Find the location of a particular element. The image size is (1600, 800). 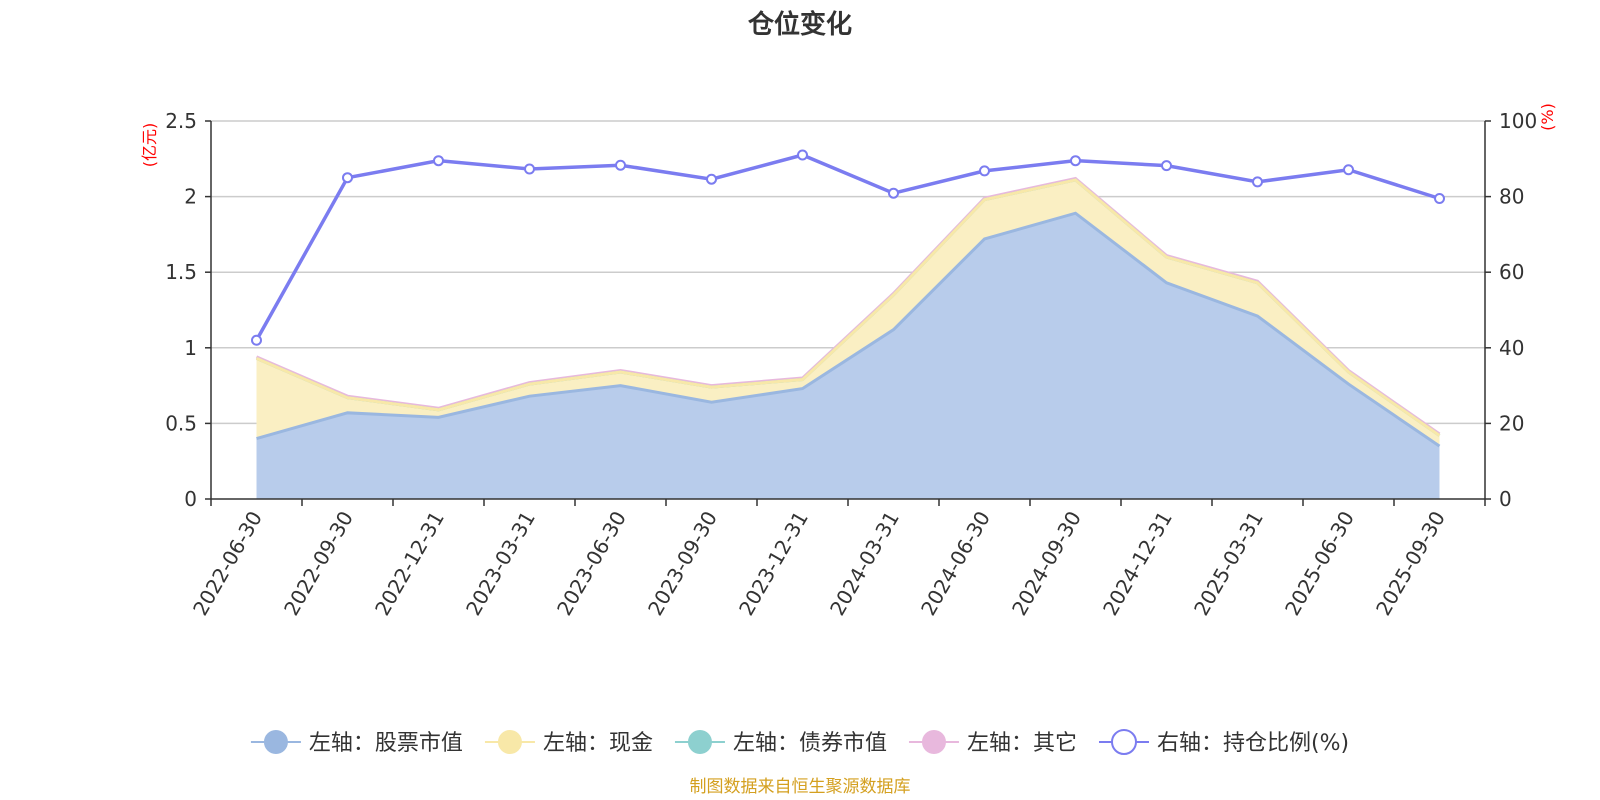

x-tick-label: 2025-09-30 is located at coordinates (1410, 563).